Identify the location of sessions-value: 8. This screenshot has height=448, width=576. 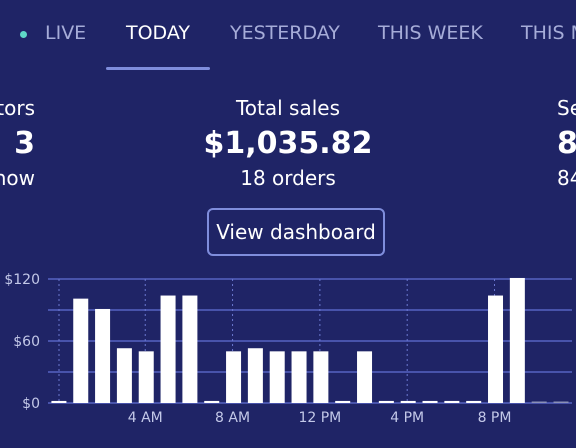
(566, 143).